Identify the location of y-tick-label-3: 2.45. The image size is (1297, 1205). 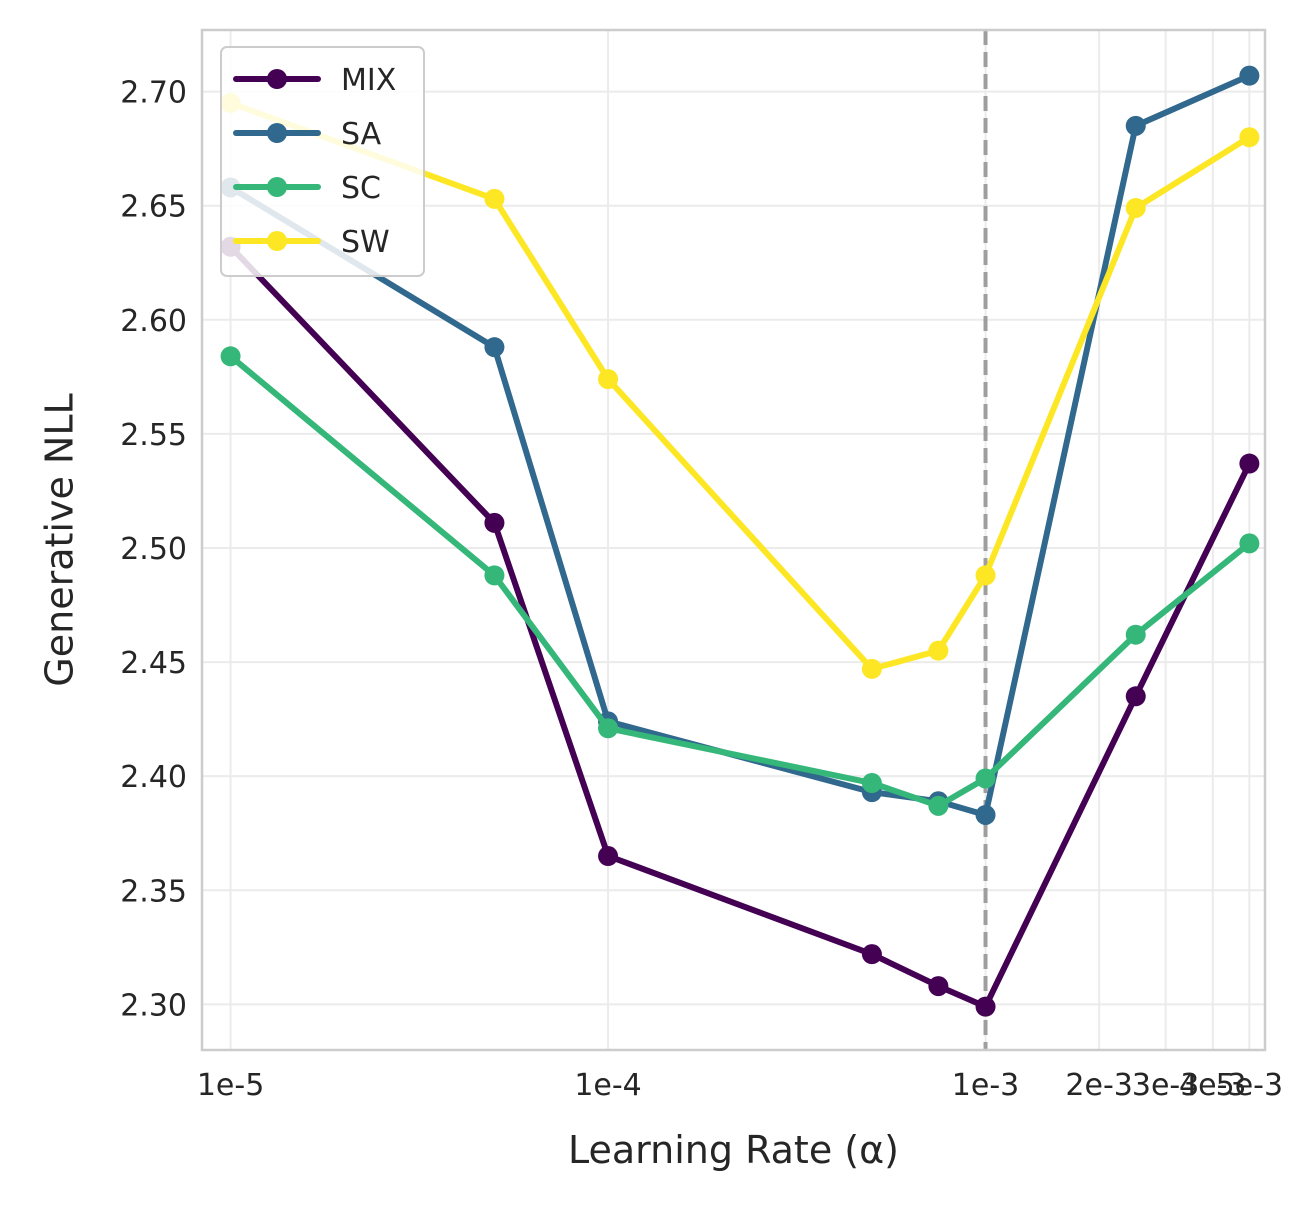
(153, 663).